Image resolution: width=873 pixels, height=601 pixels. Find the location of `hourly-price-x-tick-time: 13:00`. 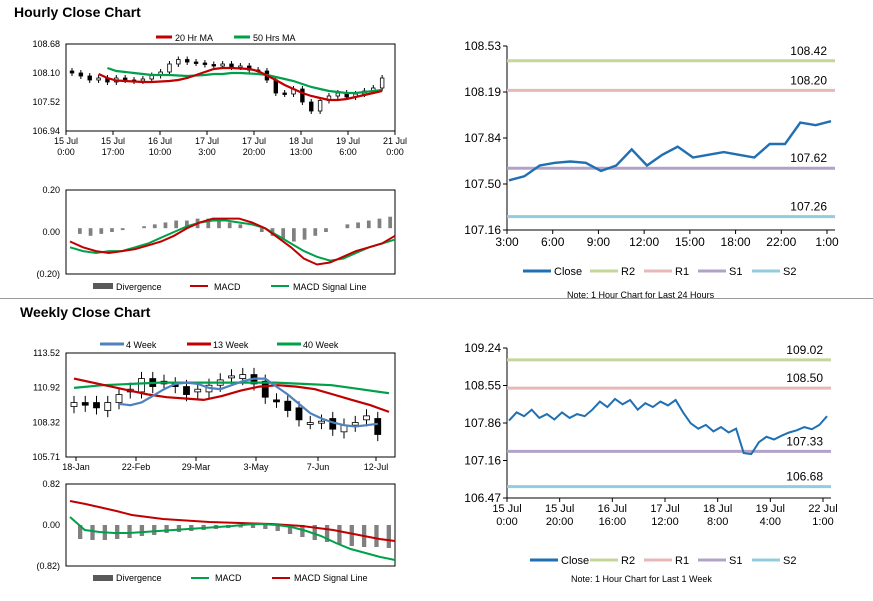

hourly-price-x-tick-time: 13:00 is located at coordinates (301, 152).